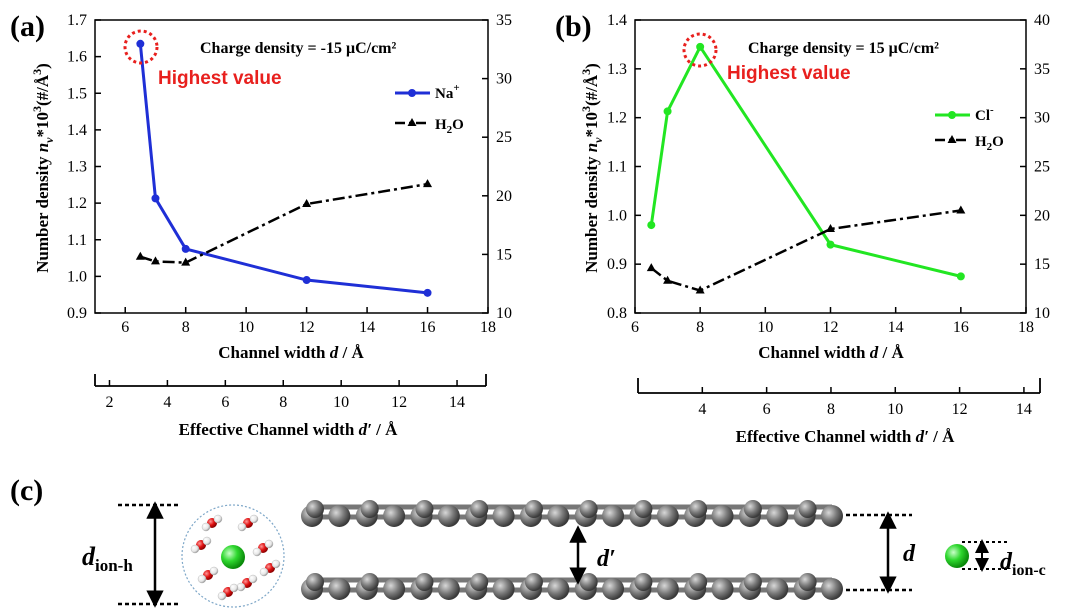 This screenshot has height=608, width=1069. Describe the element at coordinates (412, 93) in the screenshot. I see `legend-marker-na` at that location.